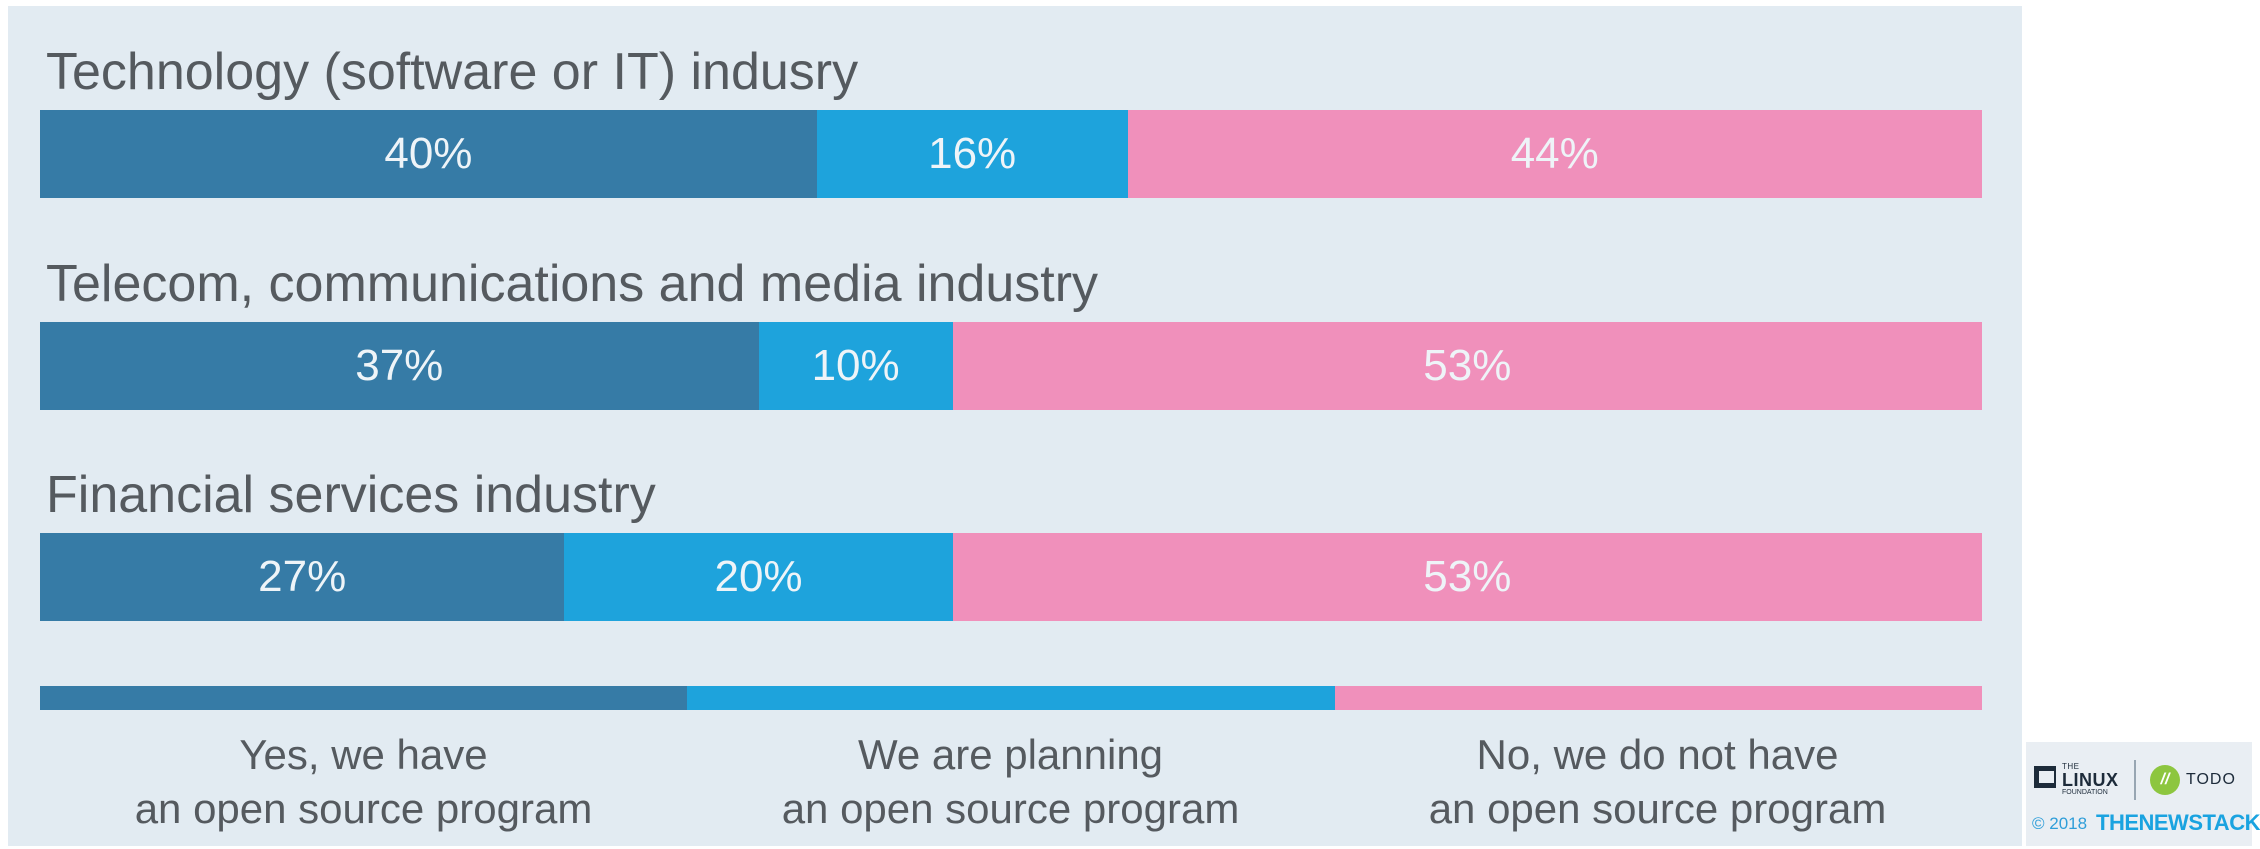 This screenshot has height=849, width=2260. I want to click on data-label: 40%, so click(428, 153).